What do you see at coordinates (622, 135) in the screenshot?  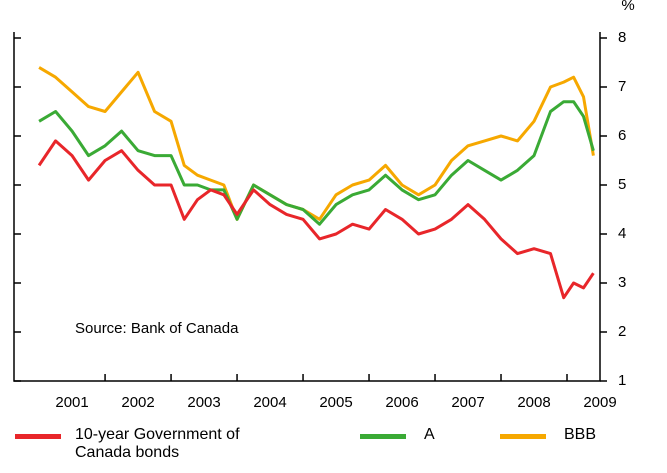 I see `y-tick-label: 6` at bounding box center [622, 135].